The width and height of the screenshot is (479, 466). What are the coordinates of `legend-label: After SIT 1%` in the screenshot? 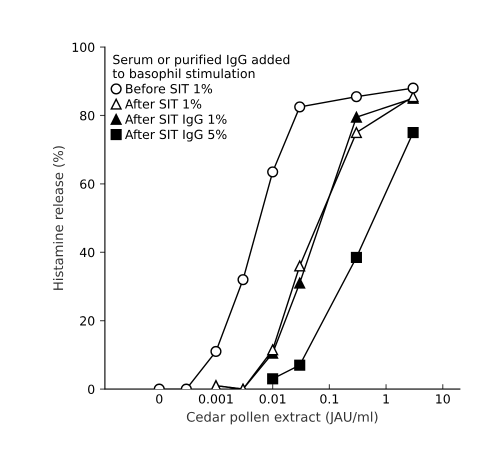 It's located at (163, 104).